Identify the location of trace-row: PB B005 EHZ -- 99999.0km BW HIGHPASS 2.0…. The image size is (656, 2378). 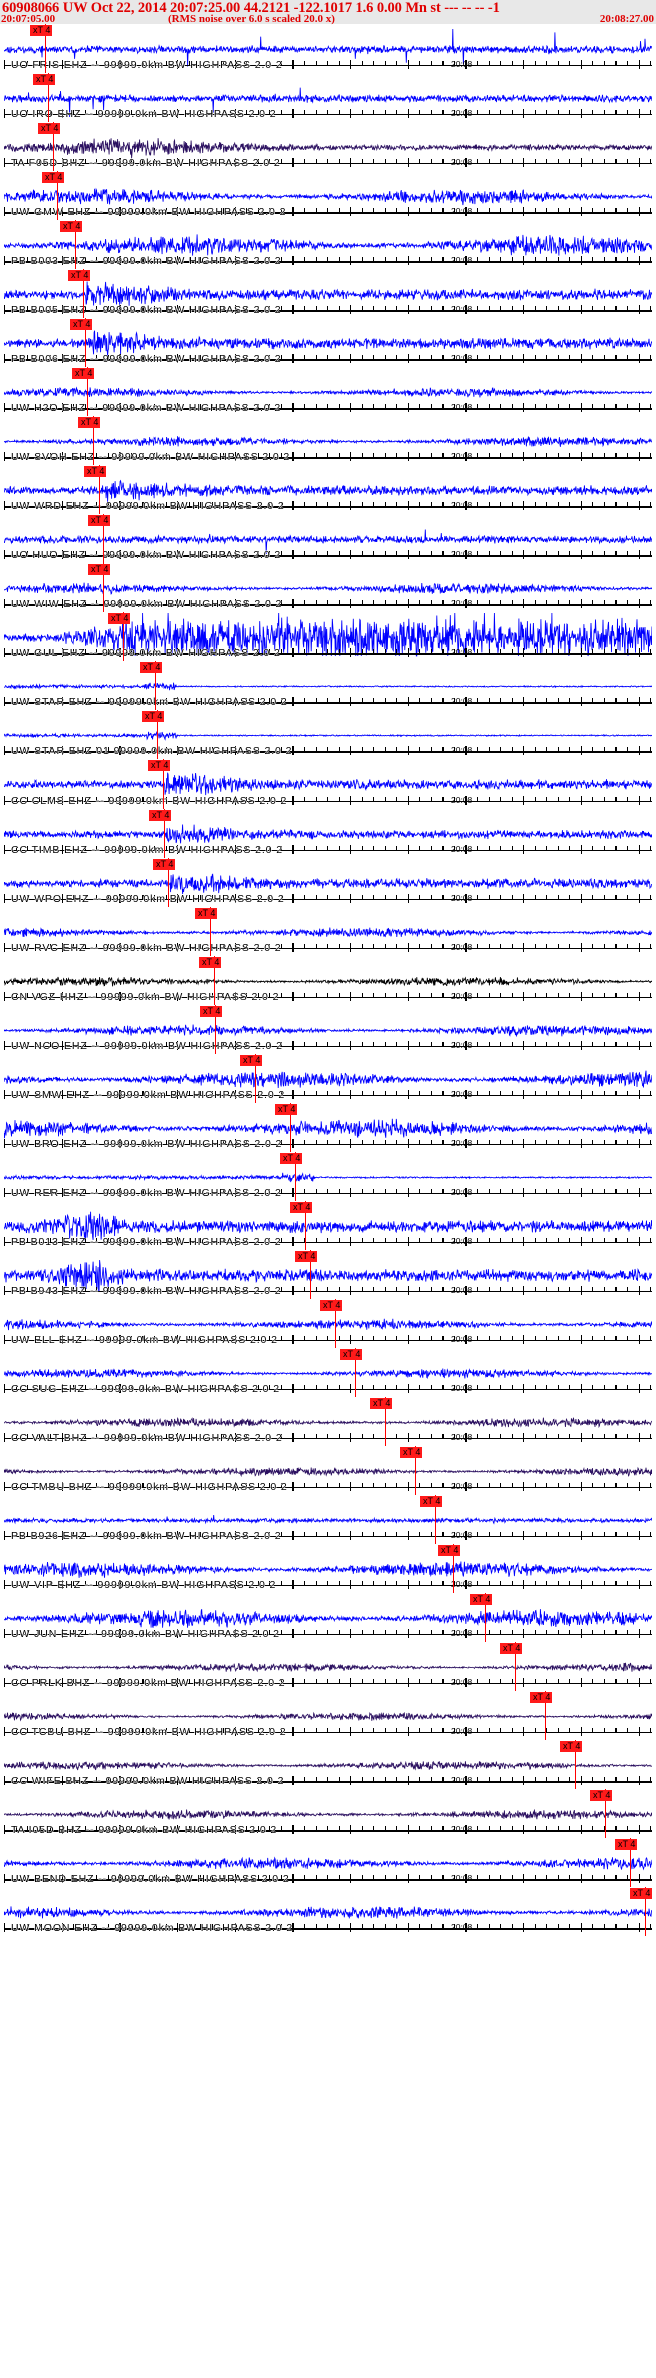
(328, 294).